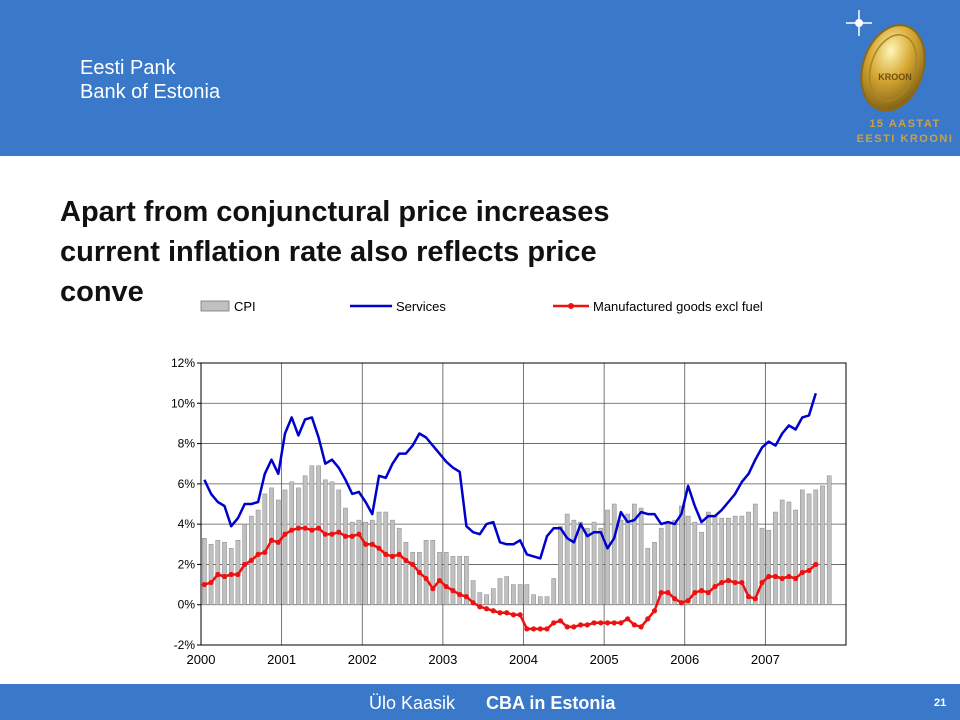 Image resolution: width=960 pixels, height=720 pixels. What do you see at coordinates (185, 645) in the screenshot?
I see `y-tick-label: -2%` at bounding box center [185, 645].